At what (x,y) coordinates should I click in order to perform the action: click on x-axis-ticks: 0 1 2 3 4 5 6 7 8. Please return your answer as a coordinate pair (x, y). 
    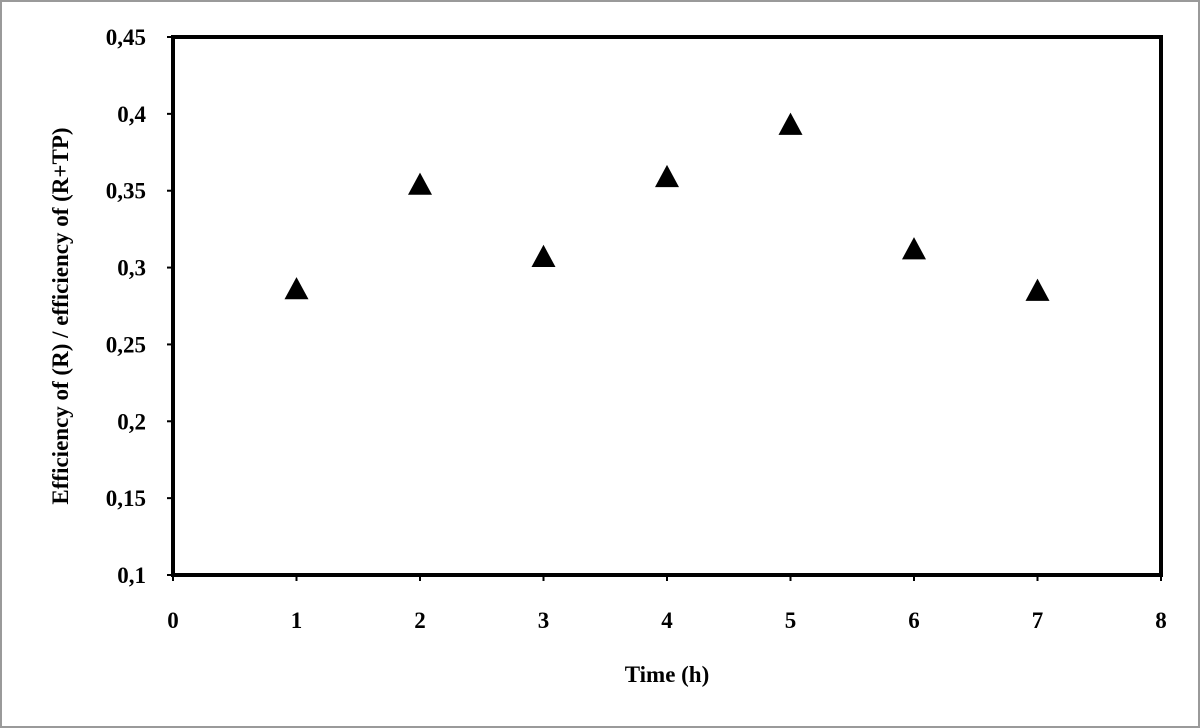
    Looking at the image, I should click on (667, 604).